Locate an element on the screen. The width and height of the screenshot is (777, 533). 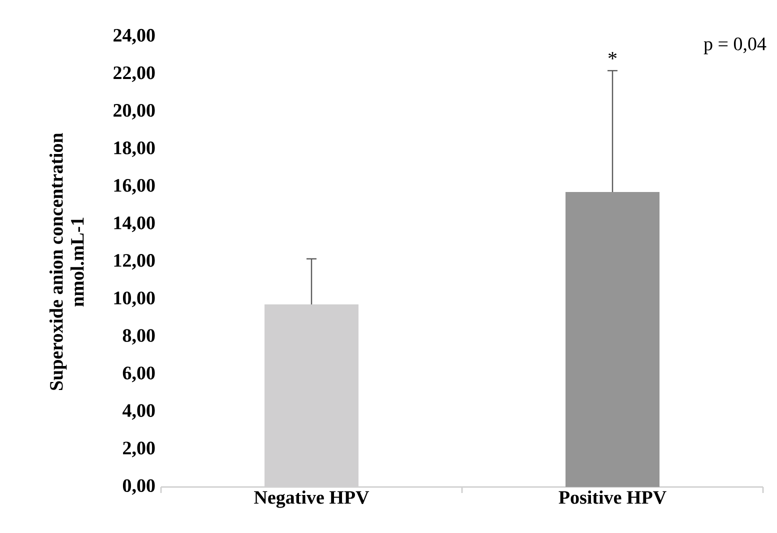
x-tick-label: Positive HPV is located at coordinates (612, 497).